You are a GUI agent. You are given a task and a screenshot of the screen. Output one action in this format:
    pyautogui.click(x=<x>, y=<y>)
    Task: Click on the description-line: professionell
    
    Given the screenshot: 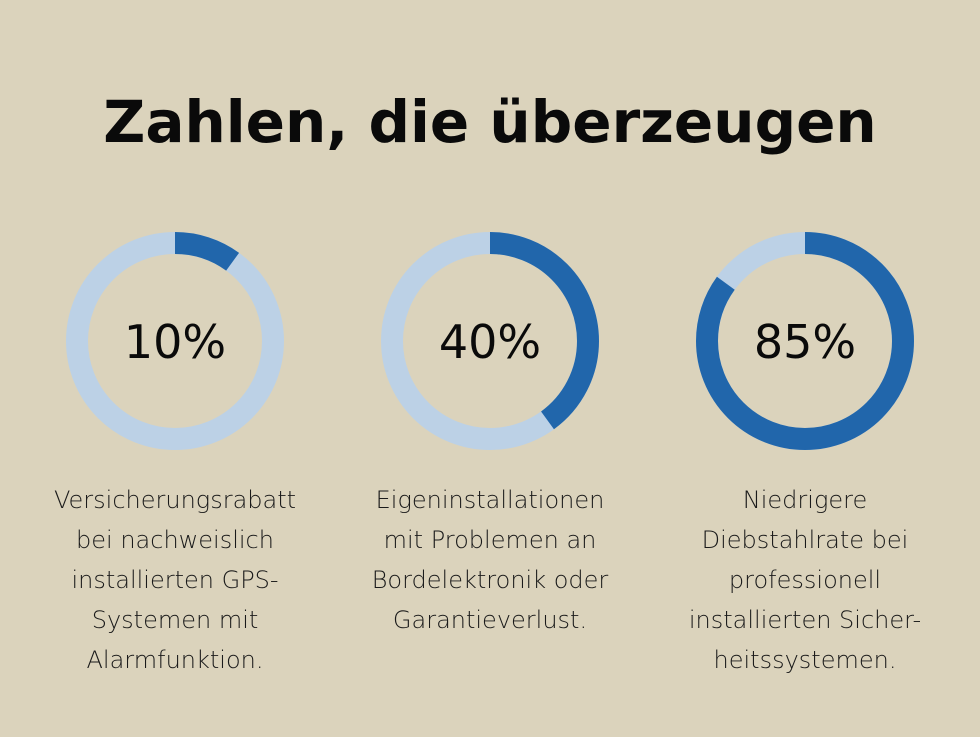 What is the action you would take?
    pyautogui.click(x=805, y=580)
    